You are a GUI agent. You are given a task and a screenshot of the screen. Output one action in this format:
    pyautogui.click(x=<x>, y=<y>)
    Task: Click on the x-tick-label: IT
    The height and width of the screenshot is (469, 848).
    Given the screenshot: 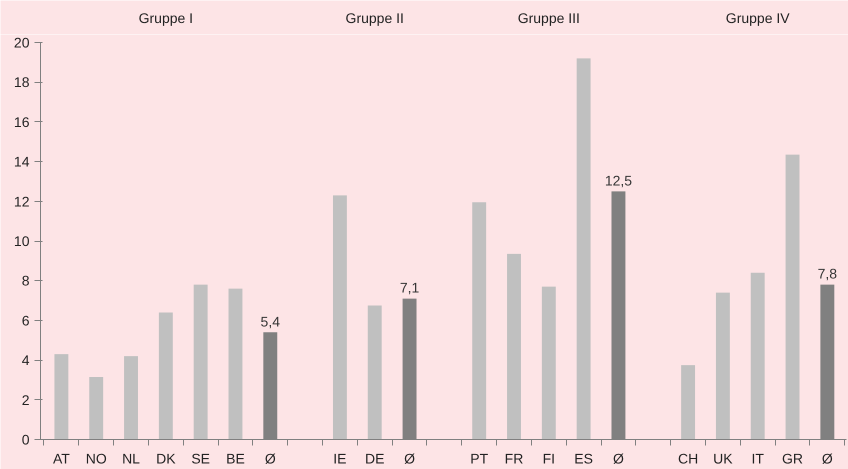 What is the action you would take?
    pyautogui.click(x=757, y=458)
    